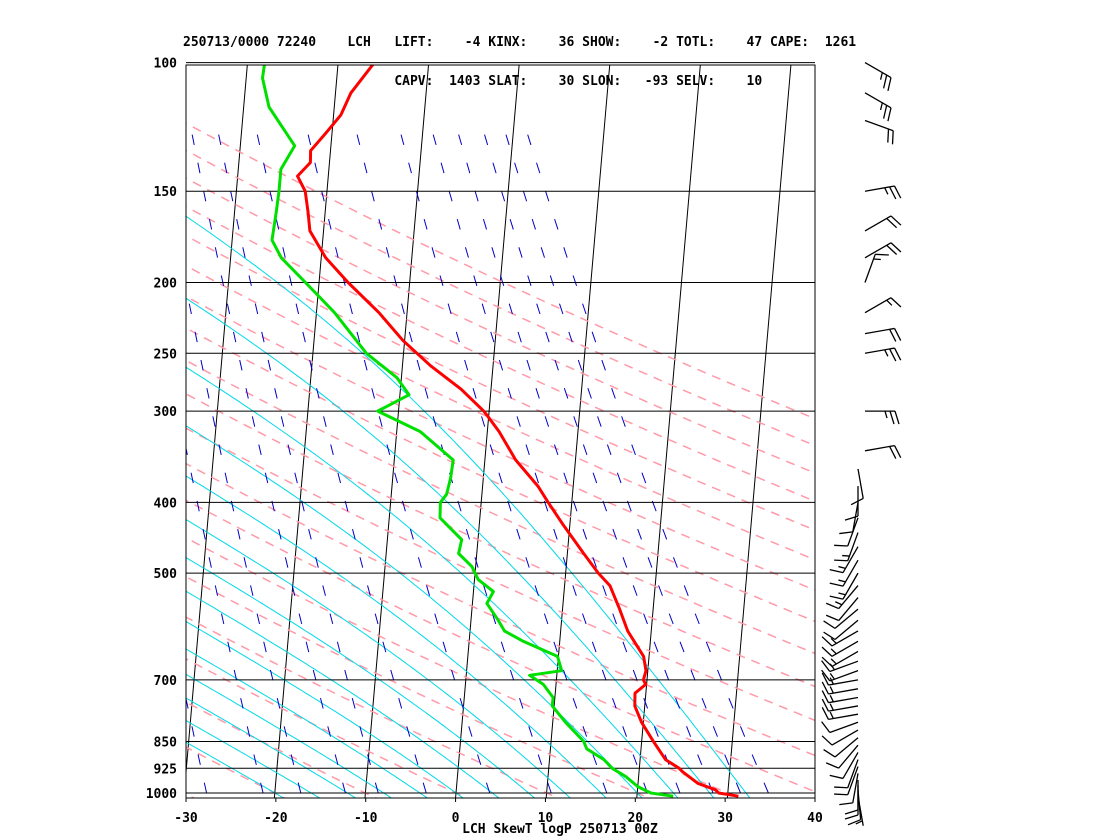  Describe the element at coordinates (166, 574) in the screenshot. I see `pressure-tick-label: 500` at that location.